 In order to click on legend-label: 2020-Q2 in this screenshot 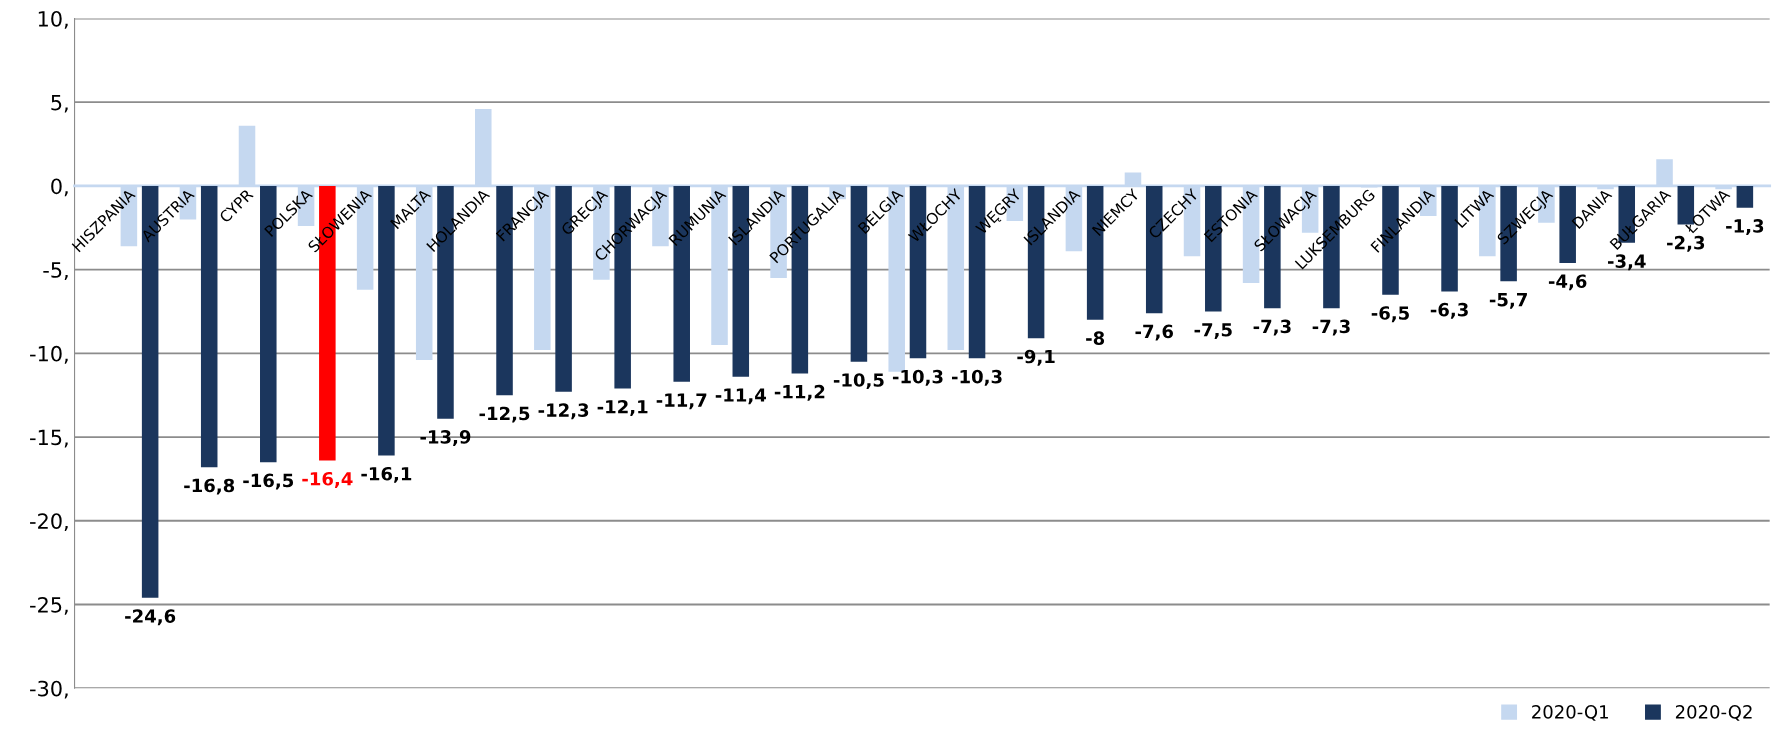, I will do `click(1713, 713)`.